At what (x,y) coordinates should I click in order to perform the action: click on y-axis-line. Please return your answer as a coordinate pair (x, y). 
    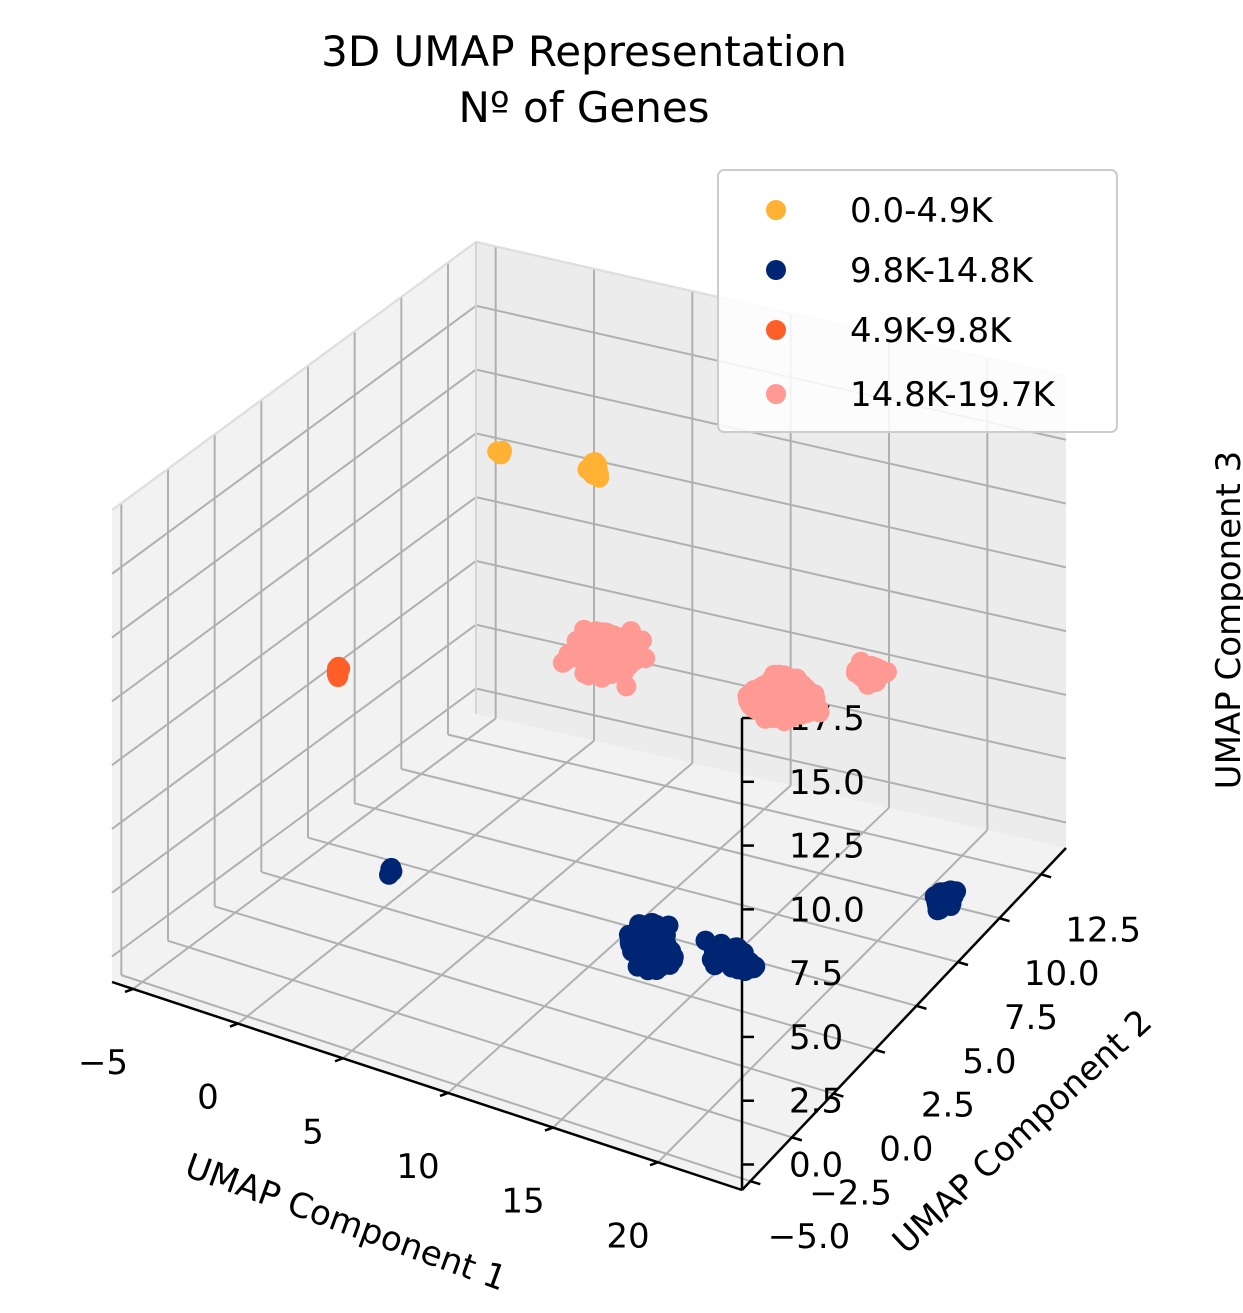
    Looking at the image, I should click on (904, 1019).